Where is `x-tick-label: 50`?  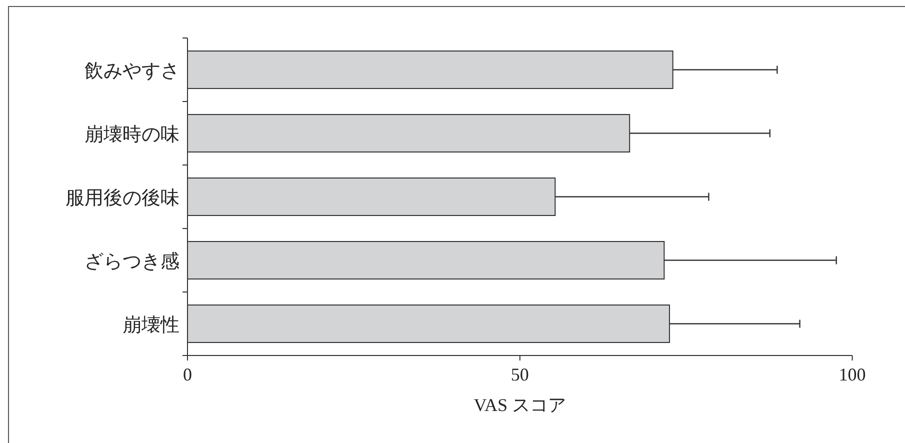
x-tick-label: 50 is located at coordinates (519, 374).